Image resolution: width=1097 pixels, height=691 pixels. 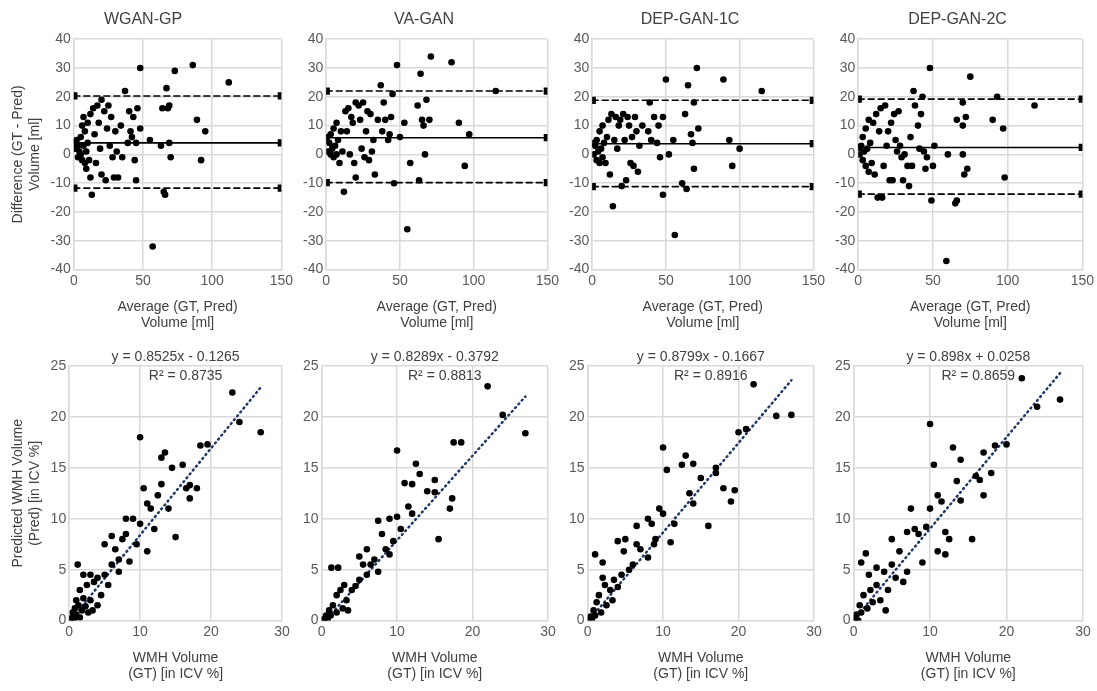 I want to click on chart-title: WGAN-GP, so click(x=143, y=19).